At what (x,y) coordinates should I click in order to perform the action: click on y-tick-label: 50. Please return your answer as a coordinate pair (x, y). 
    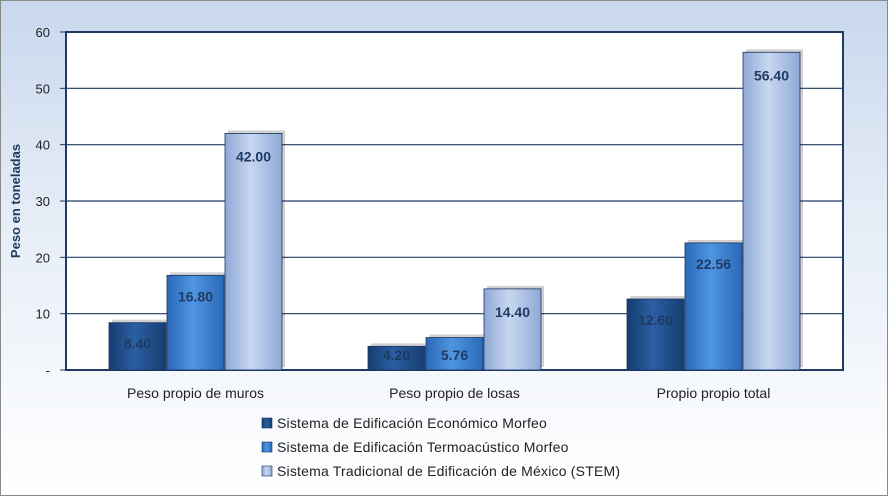
    Looking at the image, I should click on (43, 88).